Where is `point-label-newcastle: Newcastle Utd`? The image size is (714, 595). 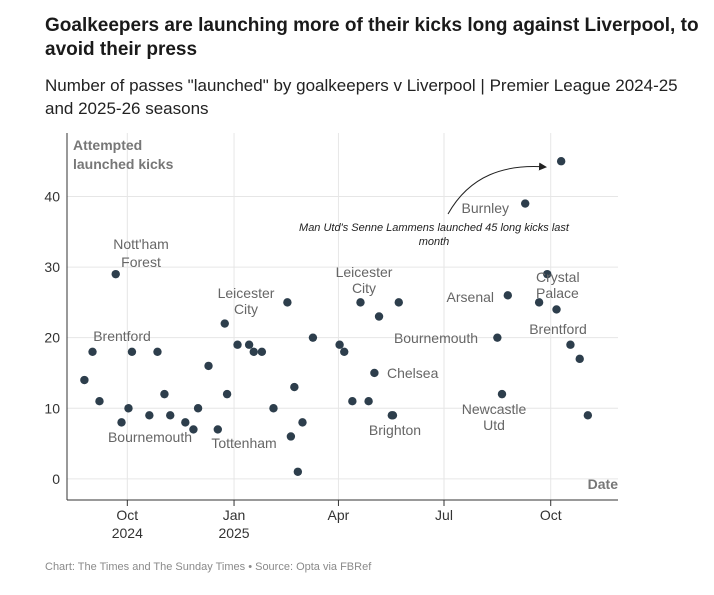 point-label-newcastle: Newcastle Utd is located at coordinates (494, 417).